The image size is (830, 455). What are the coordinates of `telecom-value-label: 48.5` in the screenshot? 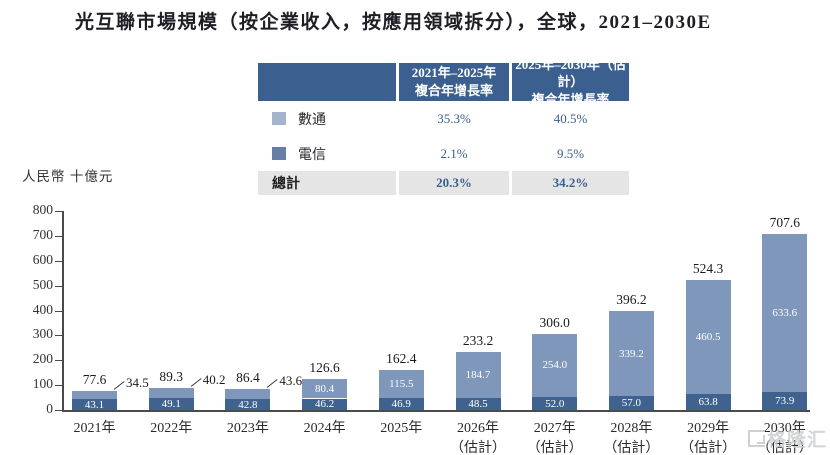 It's located at (478, 403).